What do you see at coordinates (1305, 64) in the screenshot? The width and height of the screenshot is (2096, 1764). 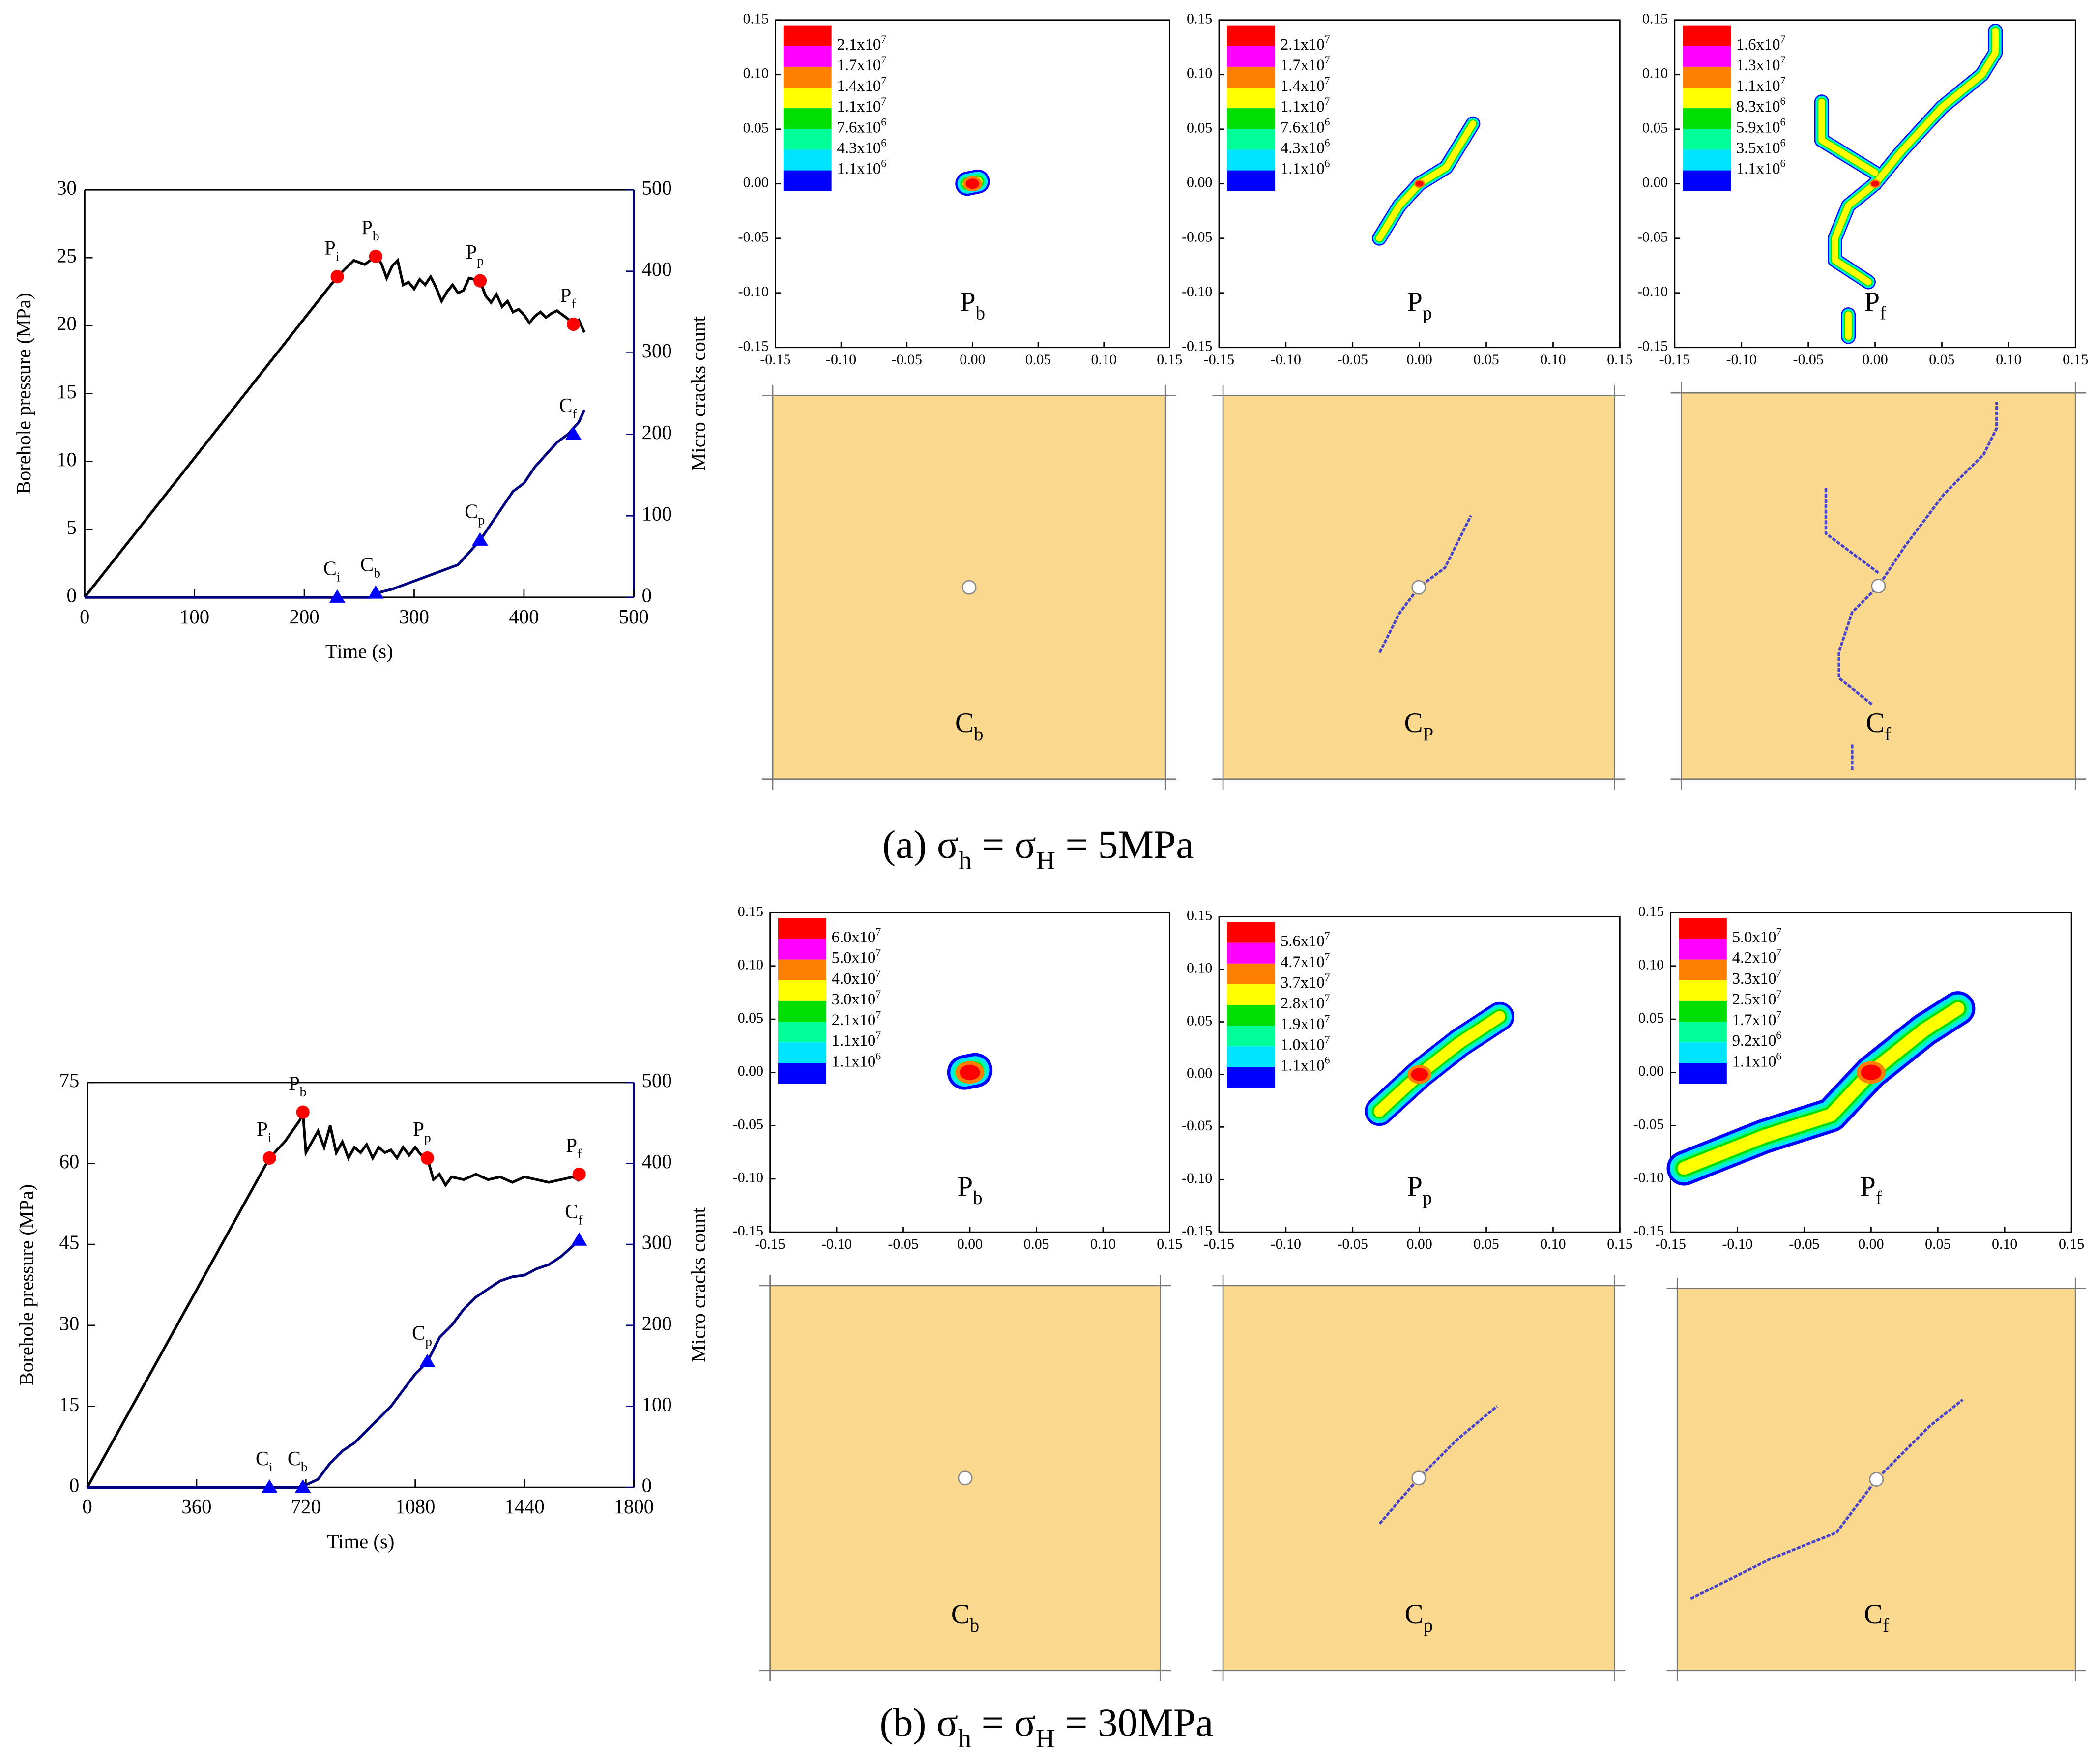 I see `legend-label: 1.7x10⁷` at bounding box center [1305, 64].